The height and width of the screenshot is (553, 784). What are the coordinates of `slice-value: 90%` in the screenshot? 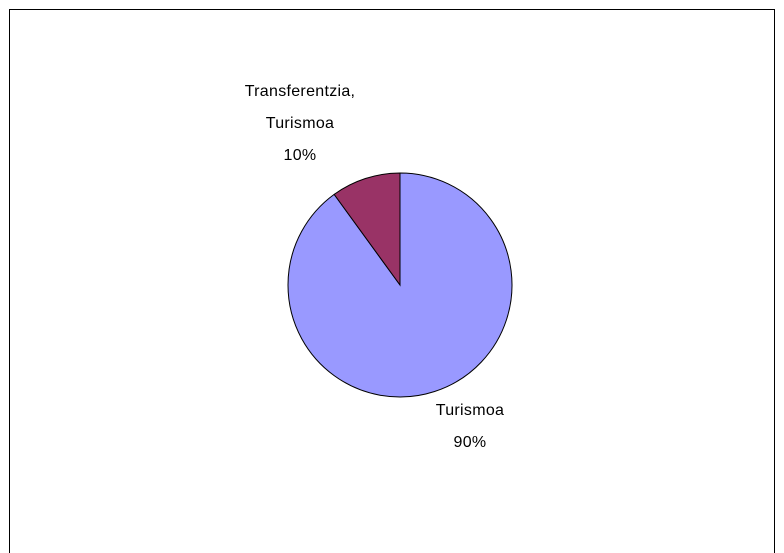 It's located at (470, 442).